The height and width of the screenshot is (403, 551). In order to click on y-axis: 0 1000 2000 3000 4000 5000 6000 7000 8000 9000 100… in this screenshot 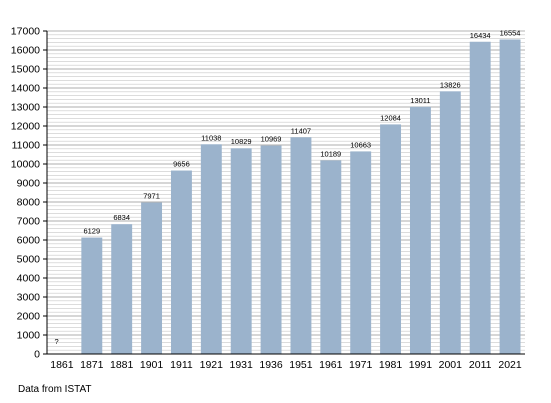, I will do `click(29, 193)`.